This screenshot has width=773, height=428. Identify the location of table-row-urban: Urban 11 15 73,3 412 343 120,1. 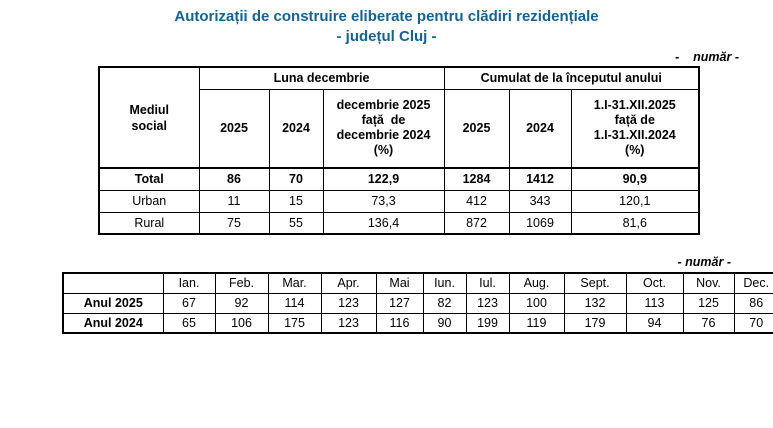
(399, 201).